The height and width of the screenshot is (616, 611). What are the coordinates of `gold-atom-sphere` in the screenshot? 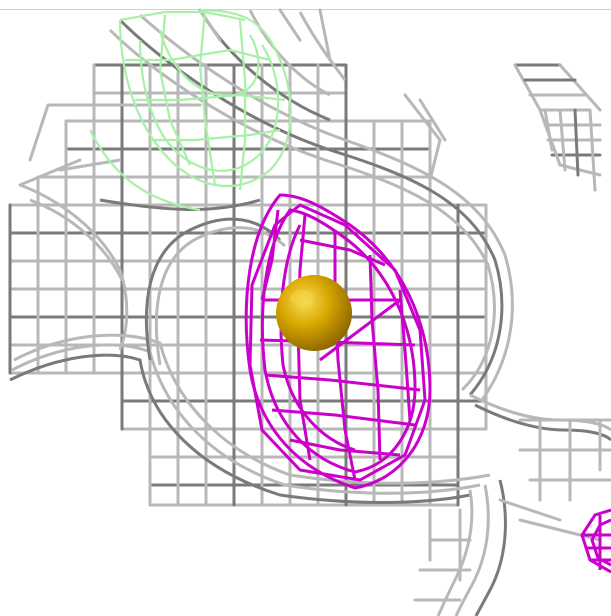 It's located at (314, 313).